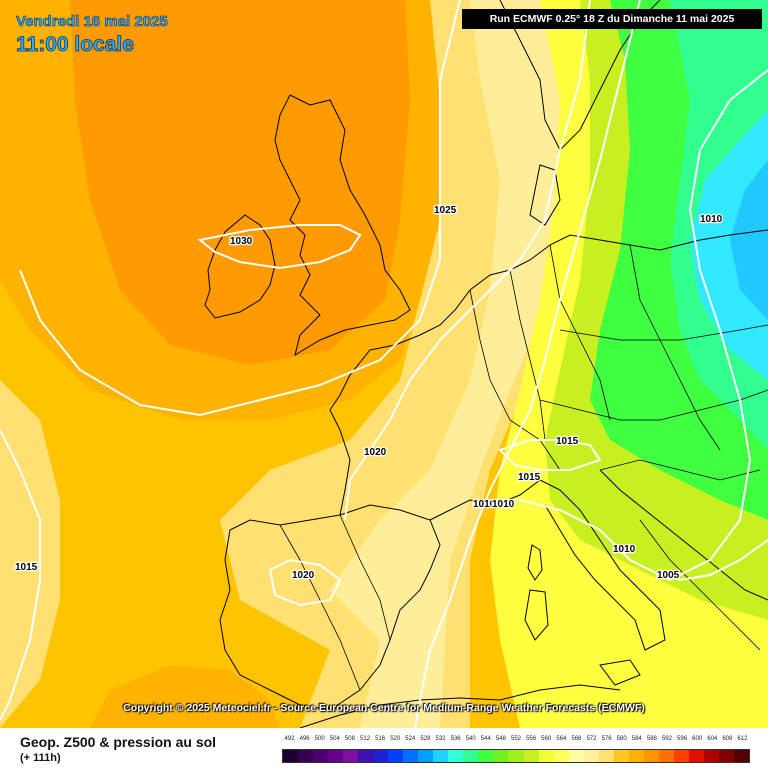  What do you see at coordinates (620, 672) in the screenshot?
I see `coast-sicily` at bounding box center [620, 672].